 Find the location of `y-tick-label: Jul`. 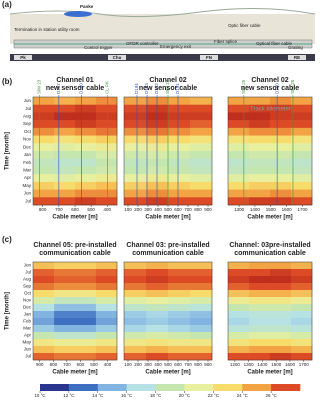

y-tick-label: Jul is located at coordinates (28, 200).